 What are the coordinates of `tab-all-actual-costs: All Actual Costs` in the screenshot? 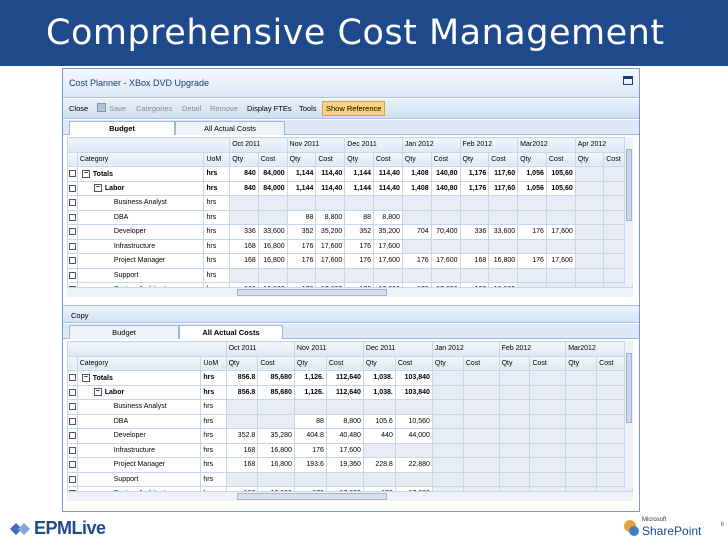 It's located at (230, 128).